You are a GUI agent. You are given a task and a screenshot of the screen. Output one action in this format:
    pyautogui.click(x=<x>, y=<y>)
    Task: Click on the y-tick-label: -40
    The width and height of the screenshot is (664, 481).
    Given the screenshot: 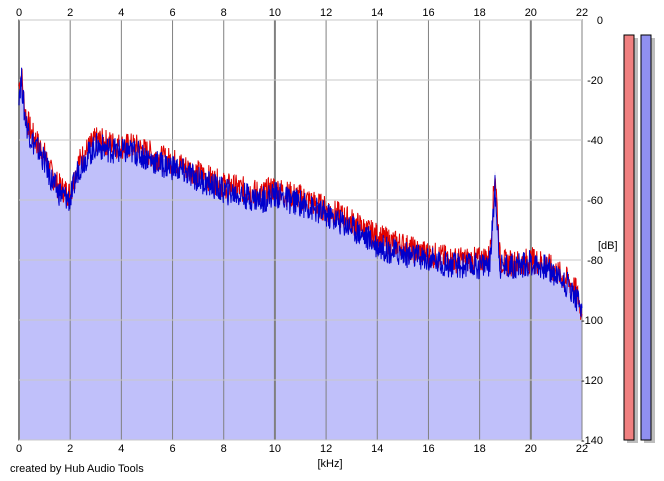 What is the action you would take?
    pyautogui.click(x=595, y=141)
    